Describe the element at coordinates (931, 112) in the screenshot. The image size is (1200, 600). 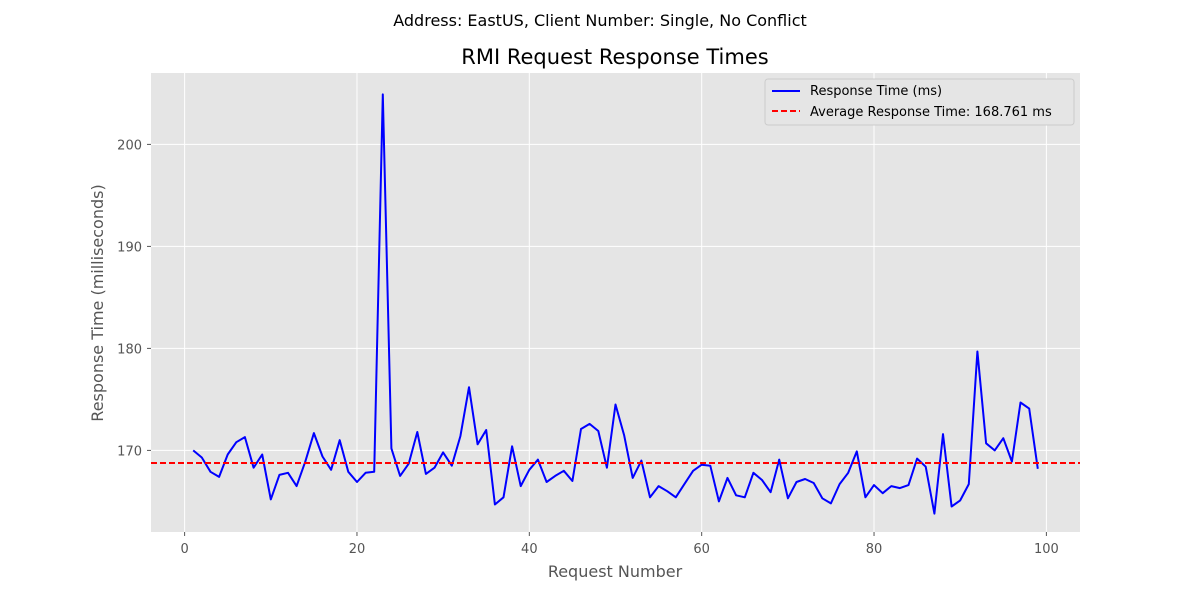
I see `legend-label-average: Average Response Time: 168.761 ms` at that location.